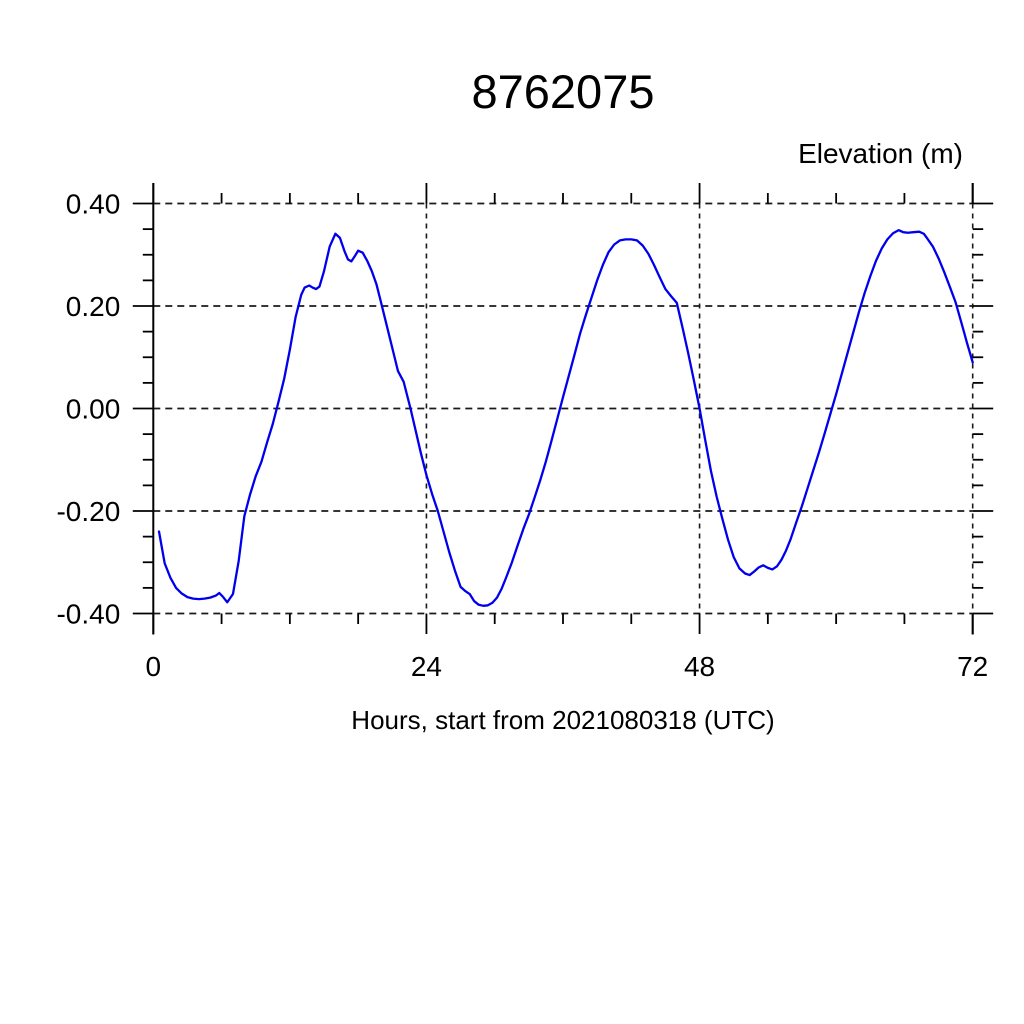 The width and height of the screenshot is (1024, 1024). I want to click on y-tick-label: -0.40, so click(88, 614).